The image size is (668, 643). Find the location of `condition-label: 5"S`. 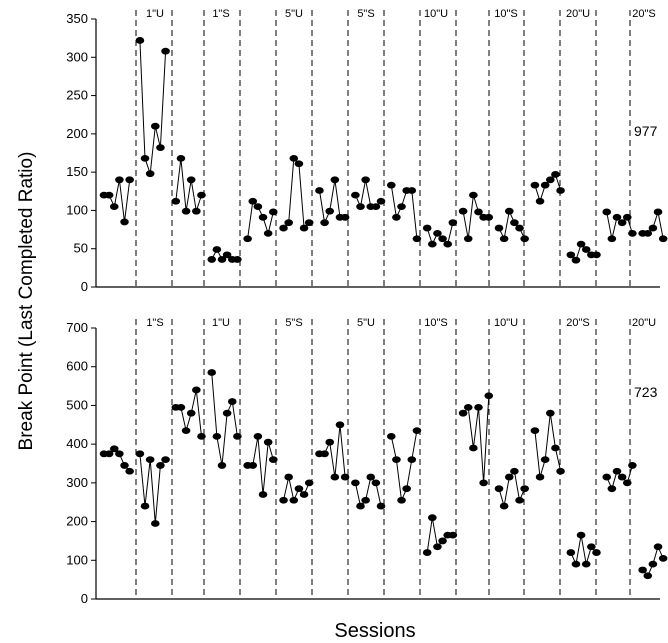

condition-label: 5"S is located at coordinates (365, 14).